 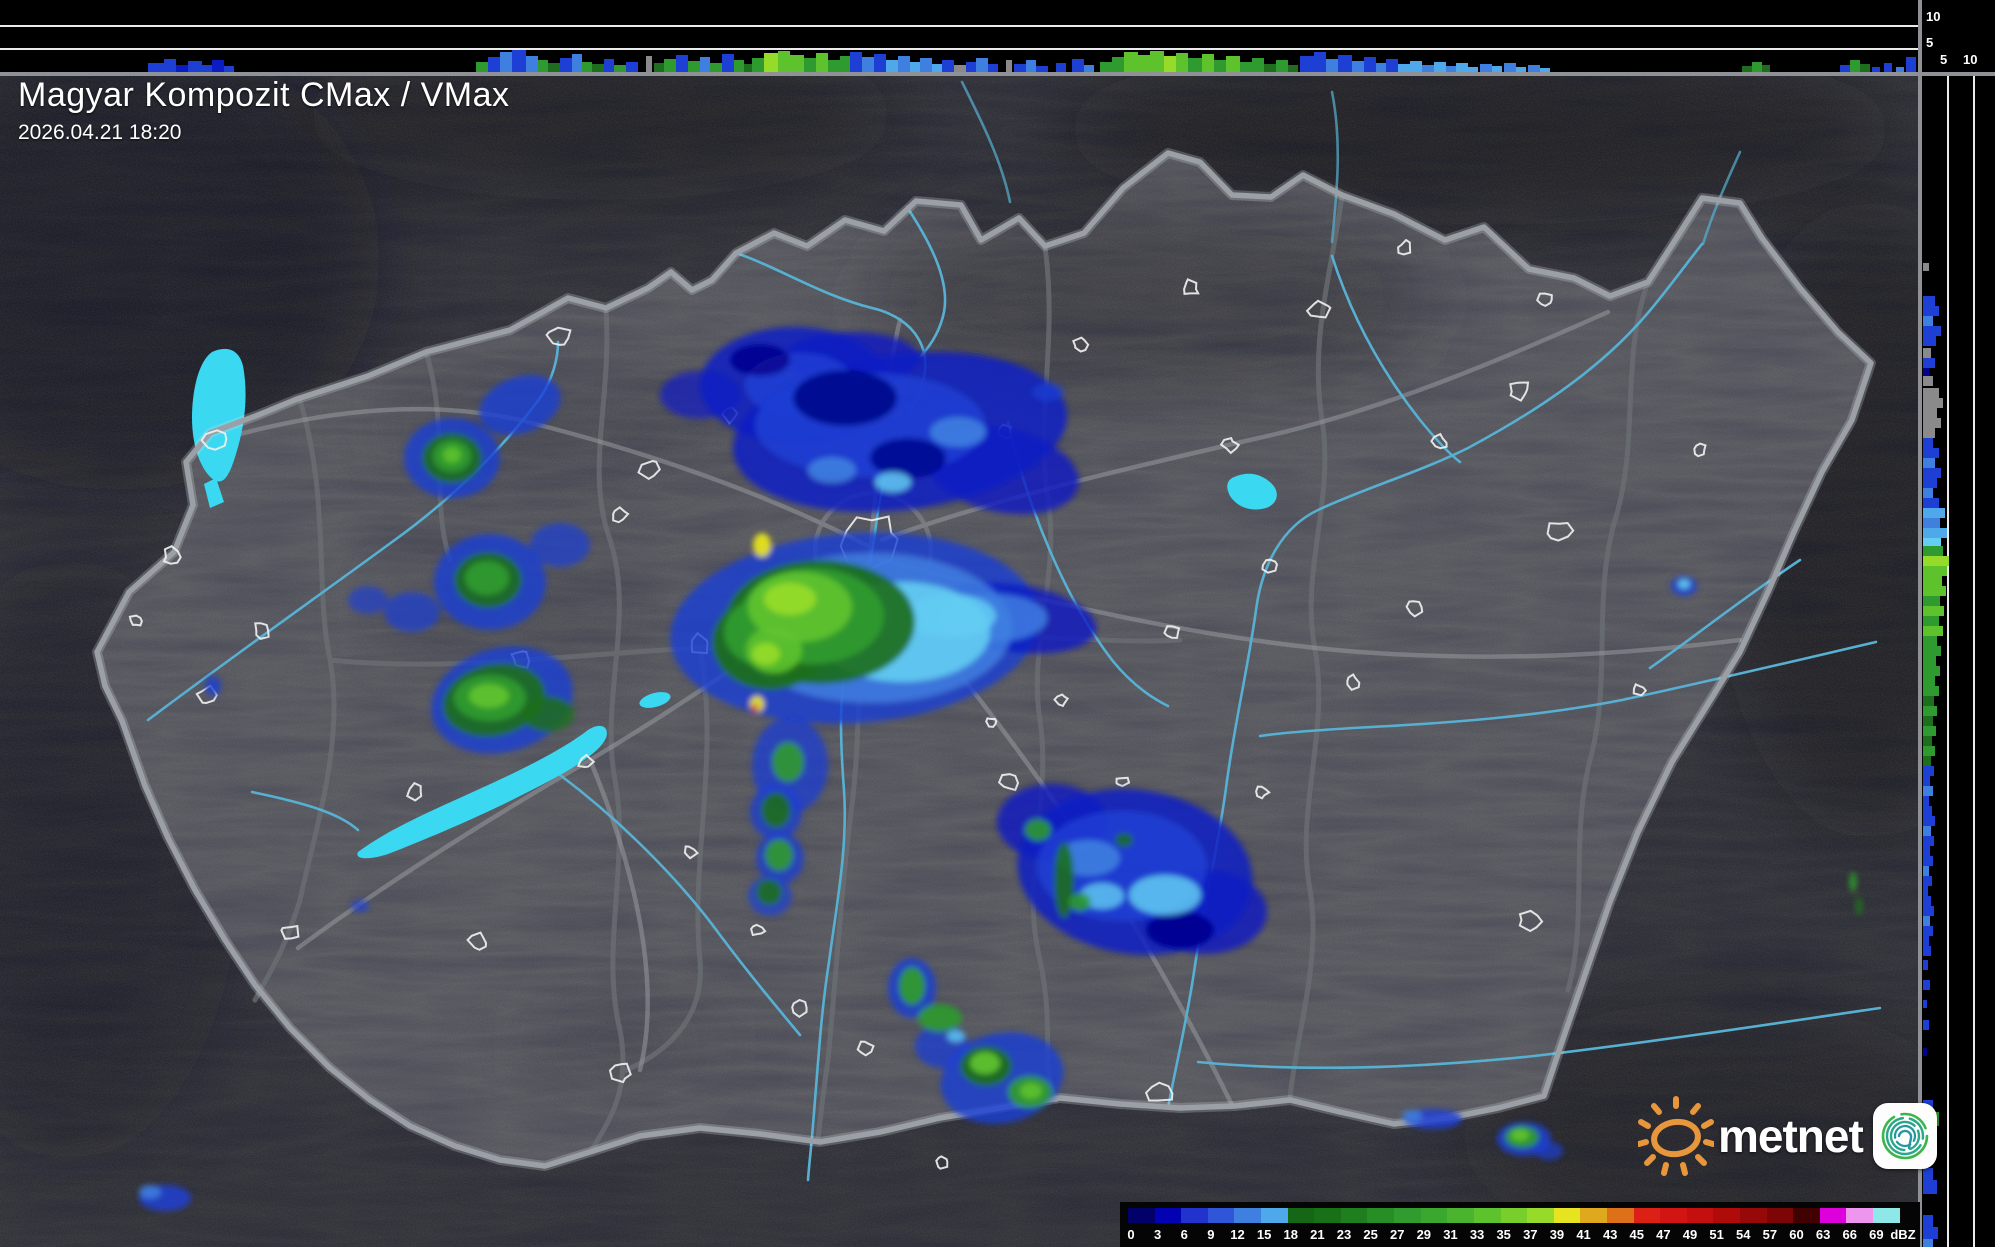 I want to click on top-axis-label-5: 5, so click(x=1930, y=42).